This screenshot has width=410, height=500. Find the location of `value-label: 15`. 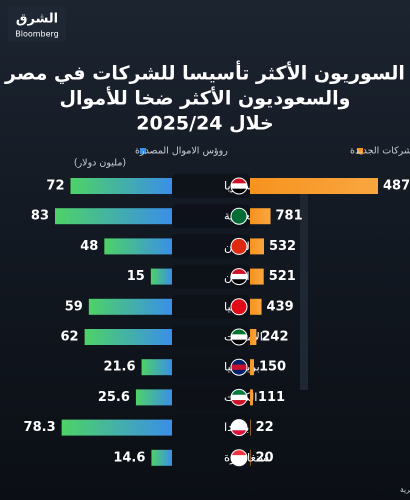

value-label: 15 is located at coordinates (136, 276).